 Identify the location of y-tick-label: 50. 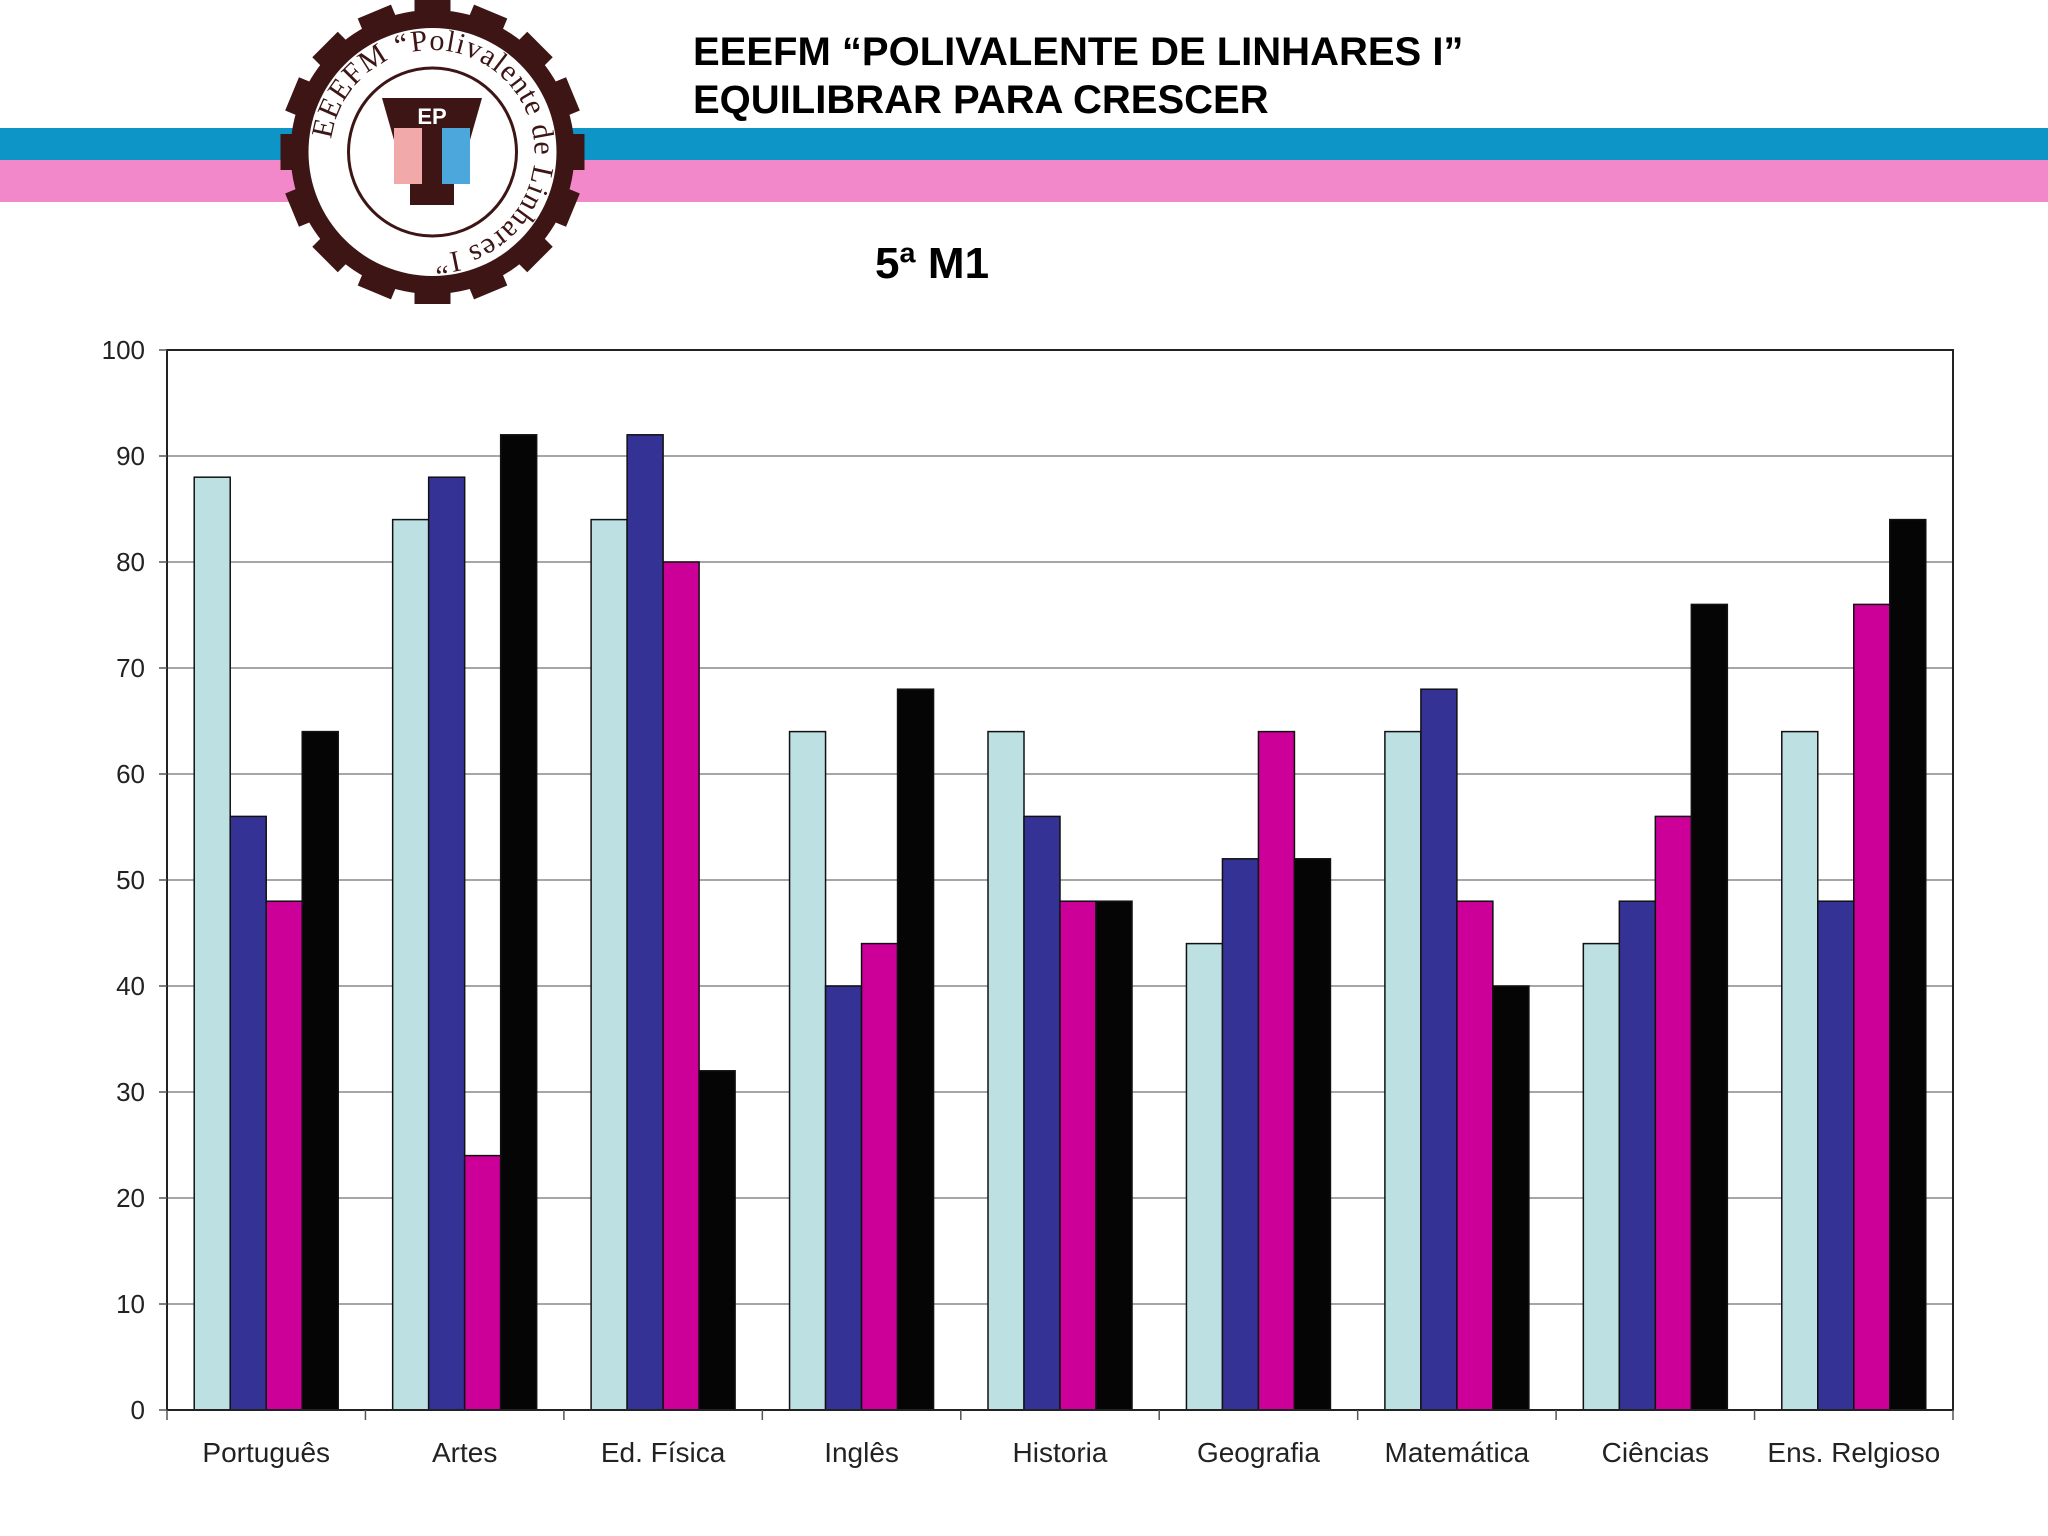
(130, 880).